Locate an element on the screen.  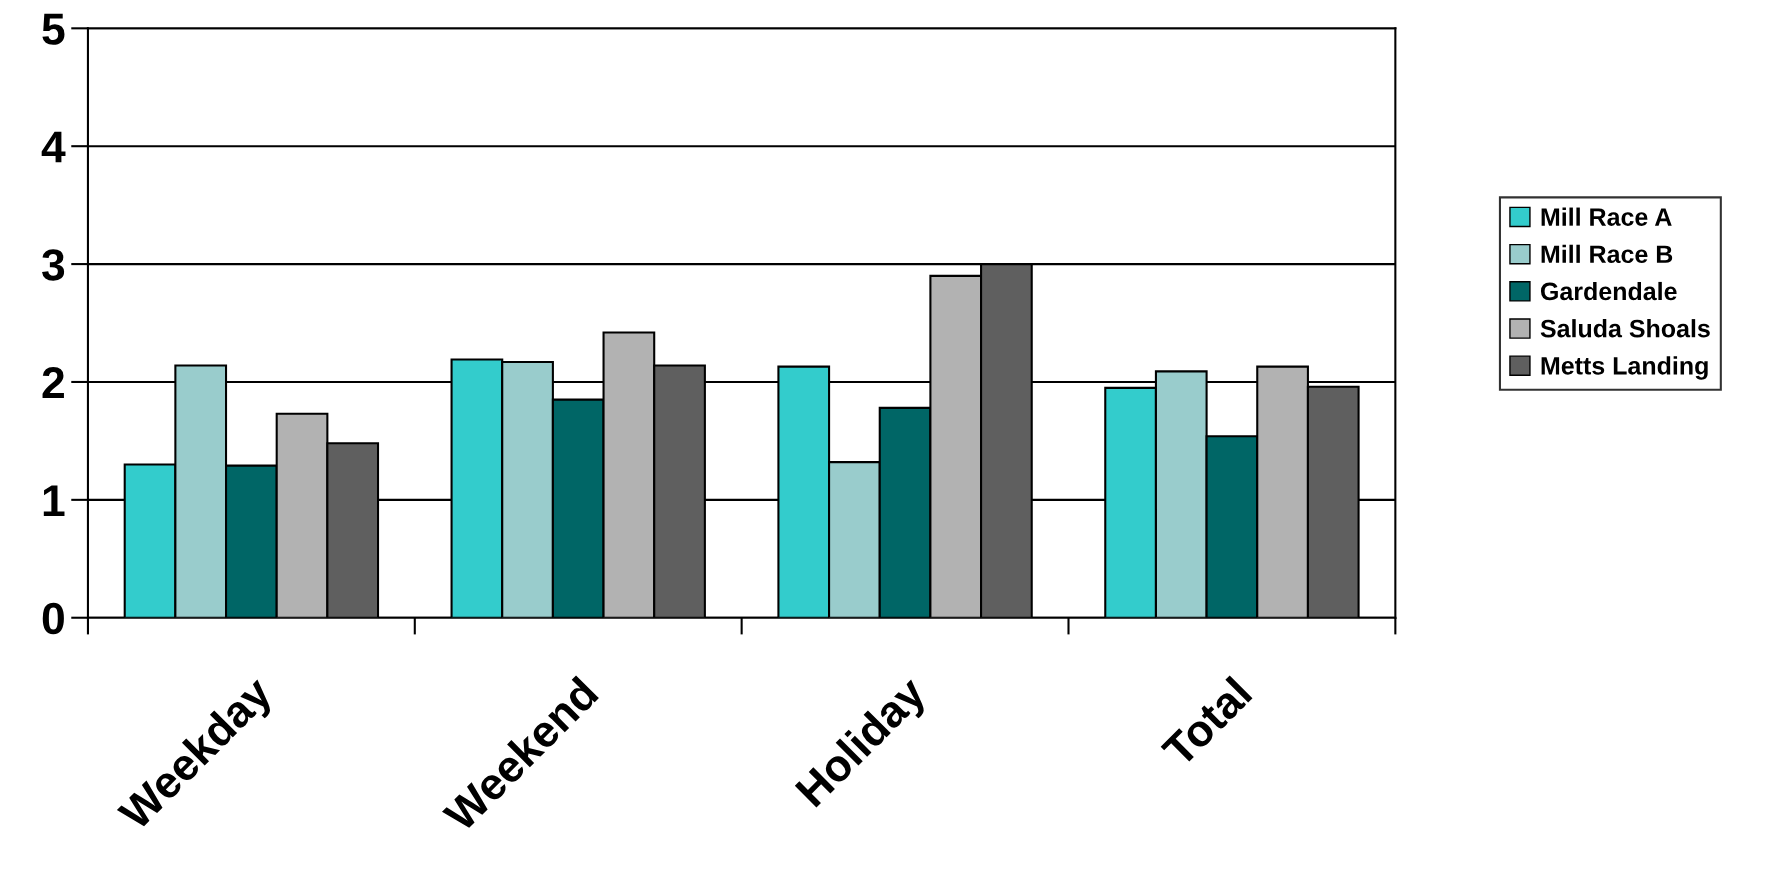
legend-label: Mill Race B is located at coordinates (1607, 254).